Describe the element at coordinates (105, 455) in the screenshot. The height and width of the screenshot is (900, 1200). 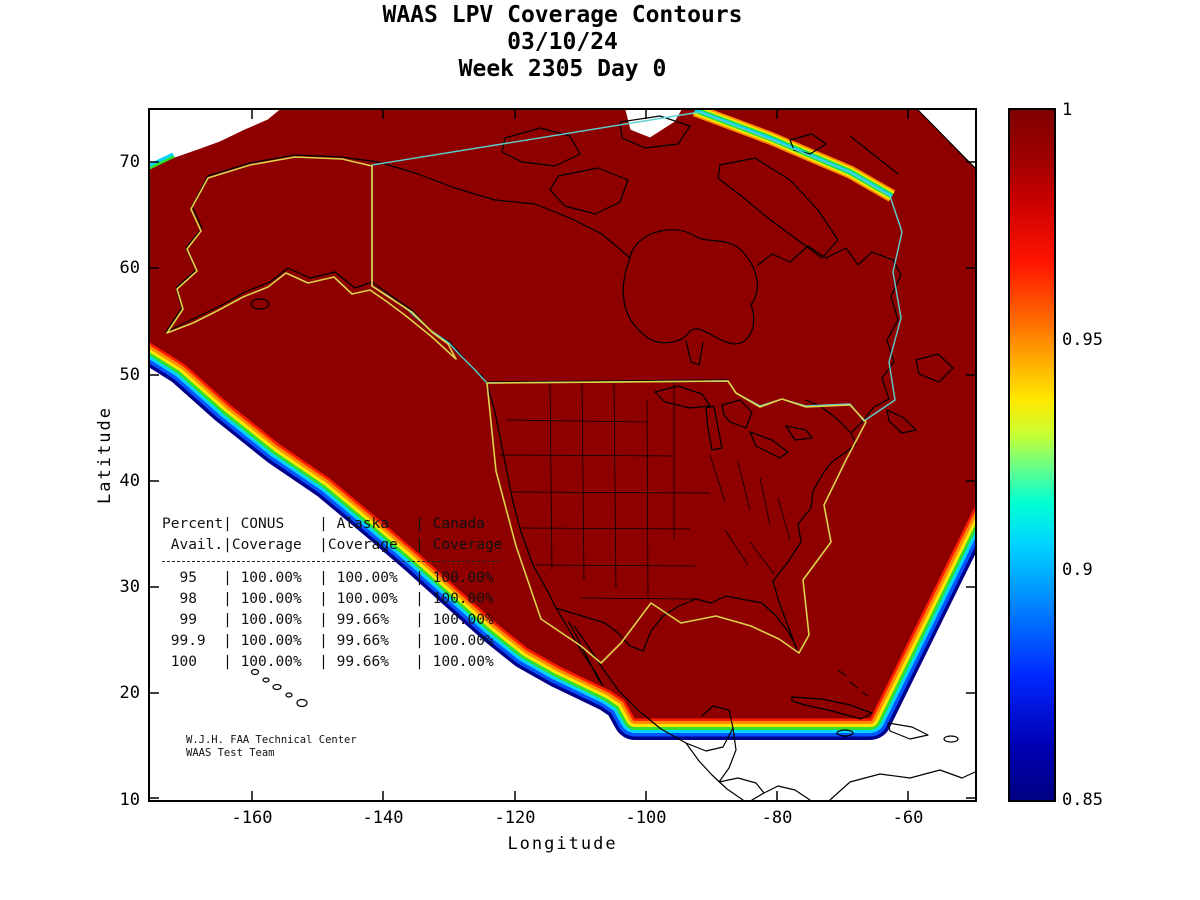
I see `y-axis-label: Latitude` at that location.